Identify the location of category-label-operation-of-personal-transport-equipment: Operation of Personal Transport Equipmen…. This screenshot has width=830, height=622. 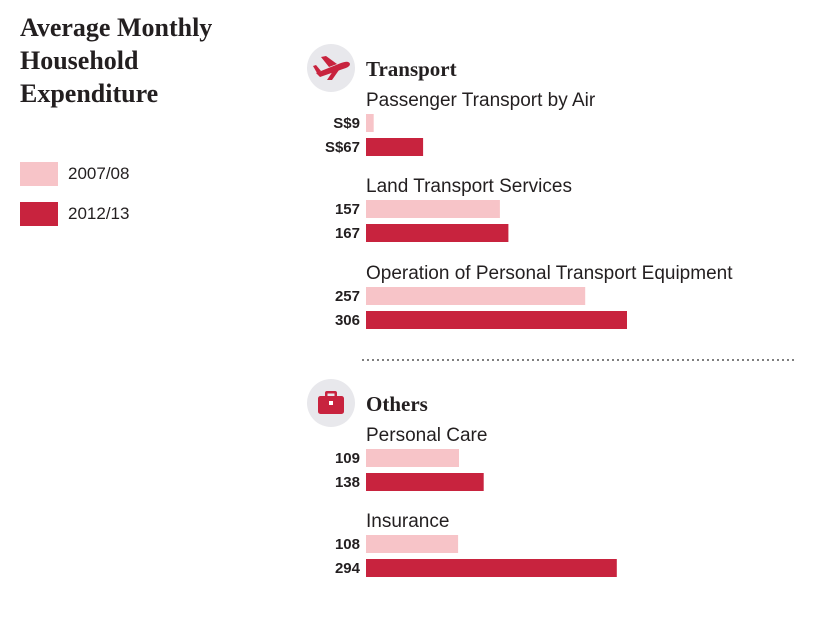
(549, 273).